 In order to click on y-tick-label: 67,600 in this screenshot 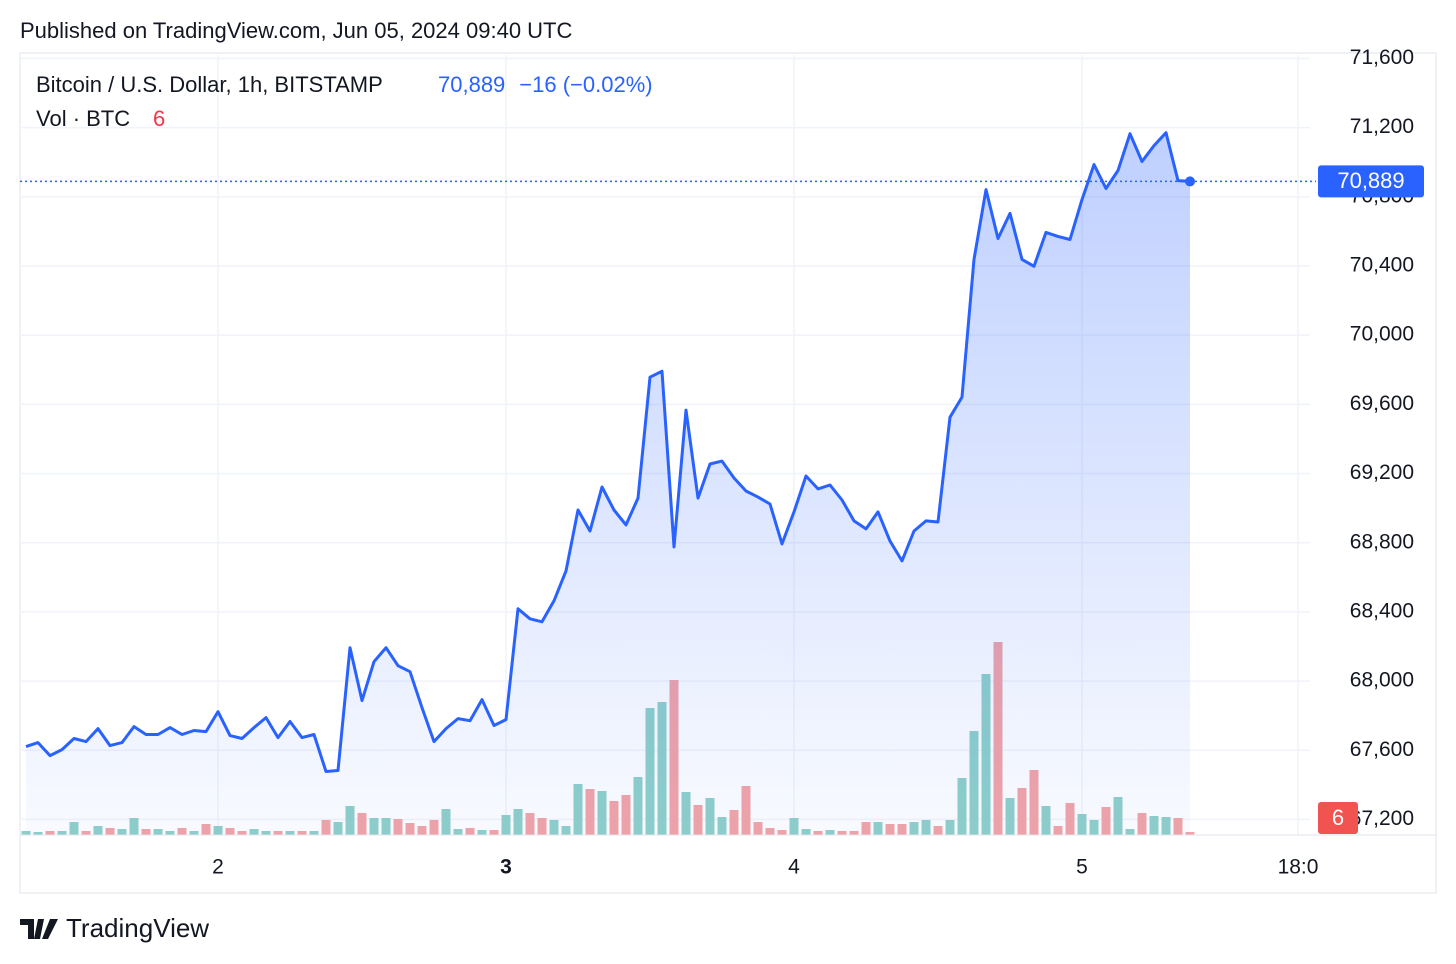, I will do `click(1382, 749)`.